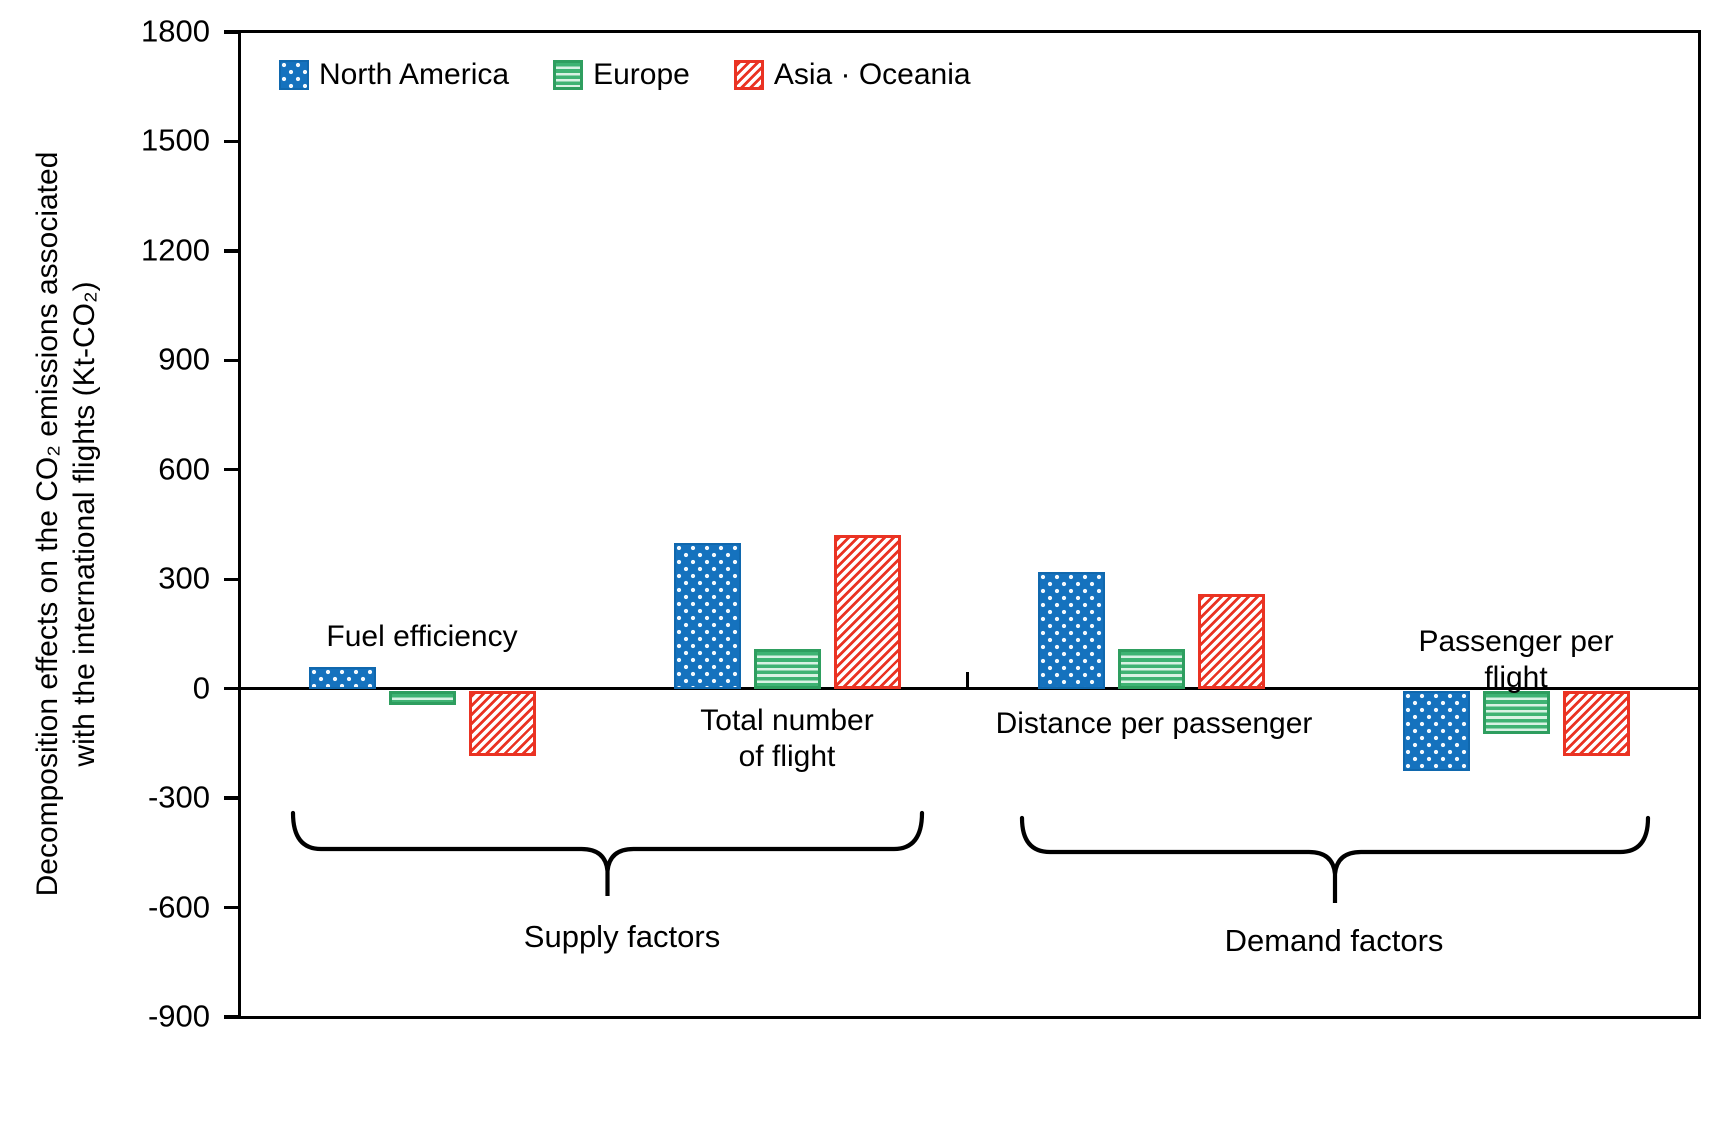  I want to click on legend-label-north-america: North America, so click(414, 74).